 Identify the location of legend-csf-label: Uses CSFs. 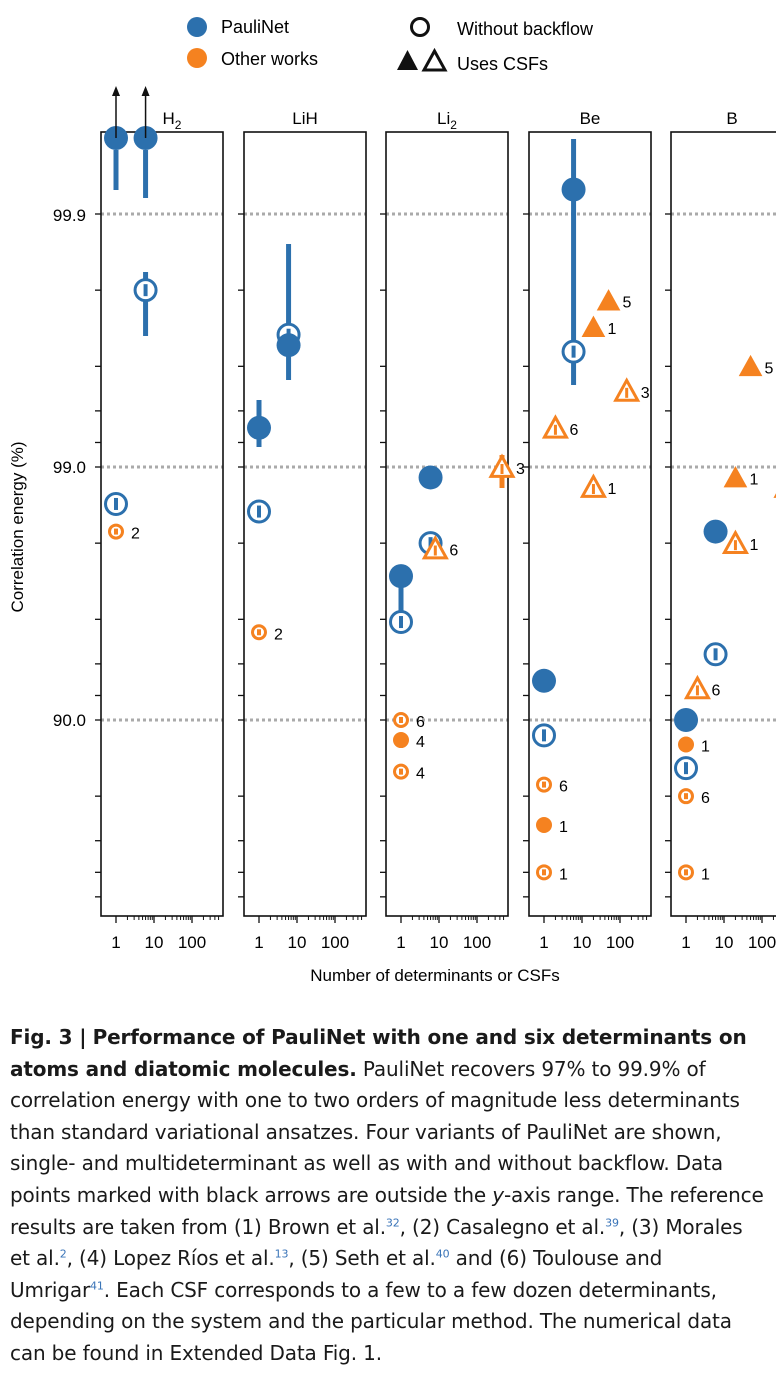
(502, 64).